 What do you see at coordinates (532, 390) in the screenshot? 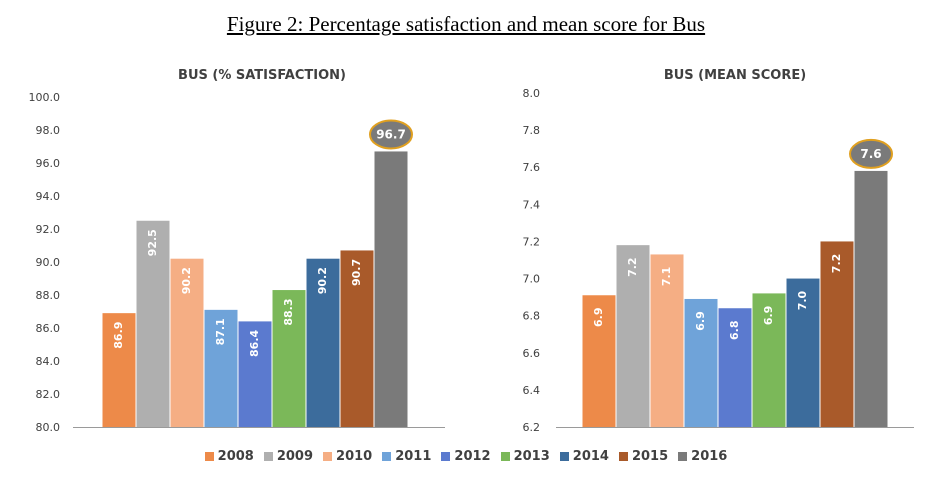
I see `y-tick-label: 6.4` at bounding box center [532, 390].